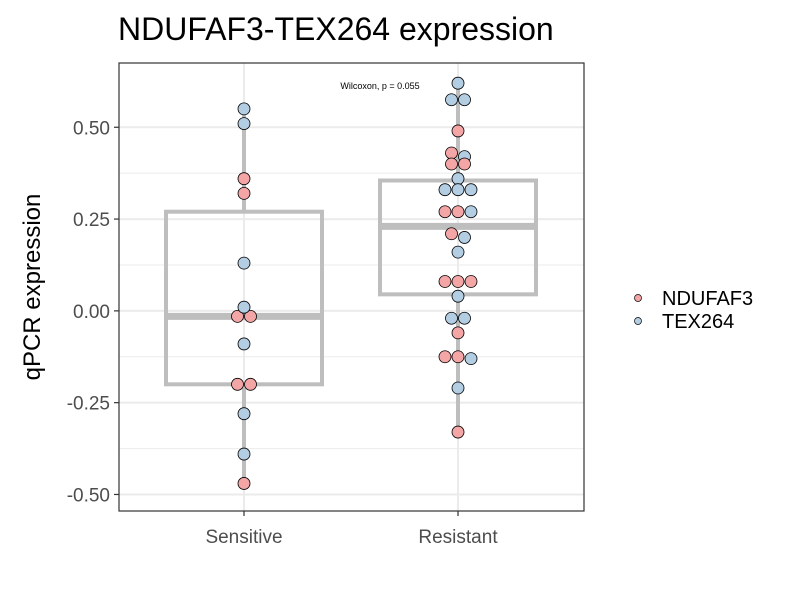 The image size is (800, 600). What do you see at coordinates (379, 86) in the screenshot?
I see `wilcoxon-annotation: Wilcoxon, p = 0.055` at bounding box center [379, 86].